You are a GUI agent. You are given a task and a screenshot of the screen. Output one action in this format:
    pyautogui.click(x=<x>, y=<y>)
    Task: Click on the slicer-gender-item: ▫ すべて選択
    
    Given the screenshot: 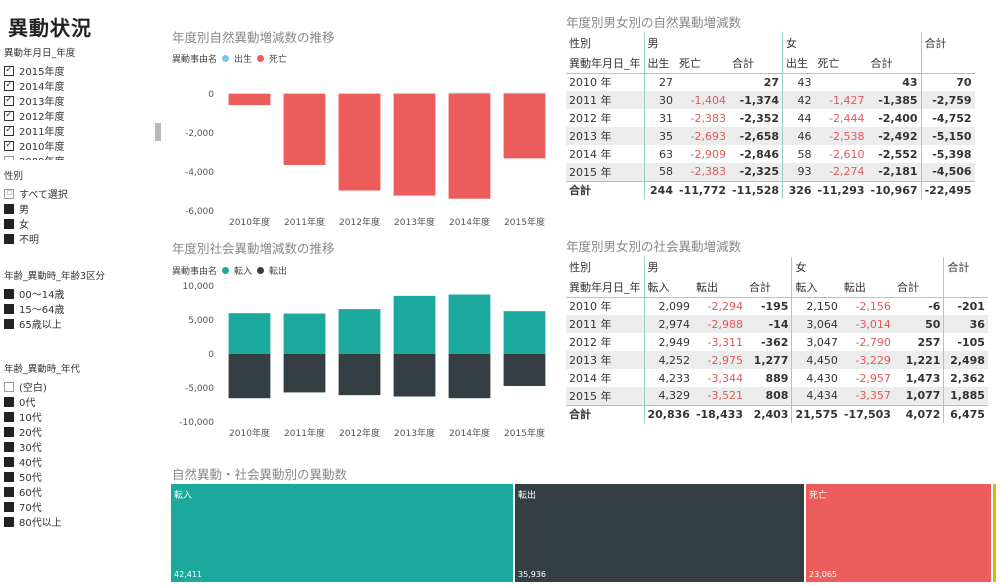 What is the action you would take?
    pyautogui.click(x=79, y=193)
    